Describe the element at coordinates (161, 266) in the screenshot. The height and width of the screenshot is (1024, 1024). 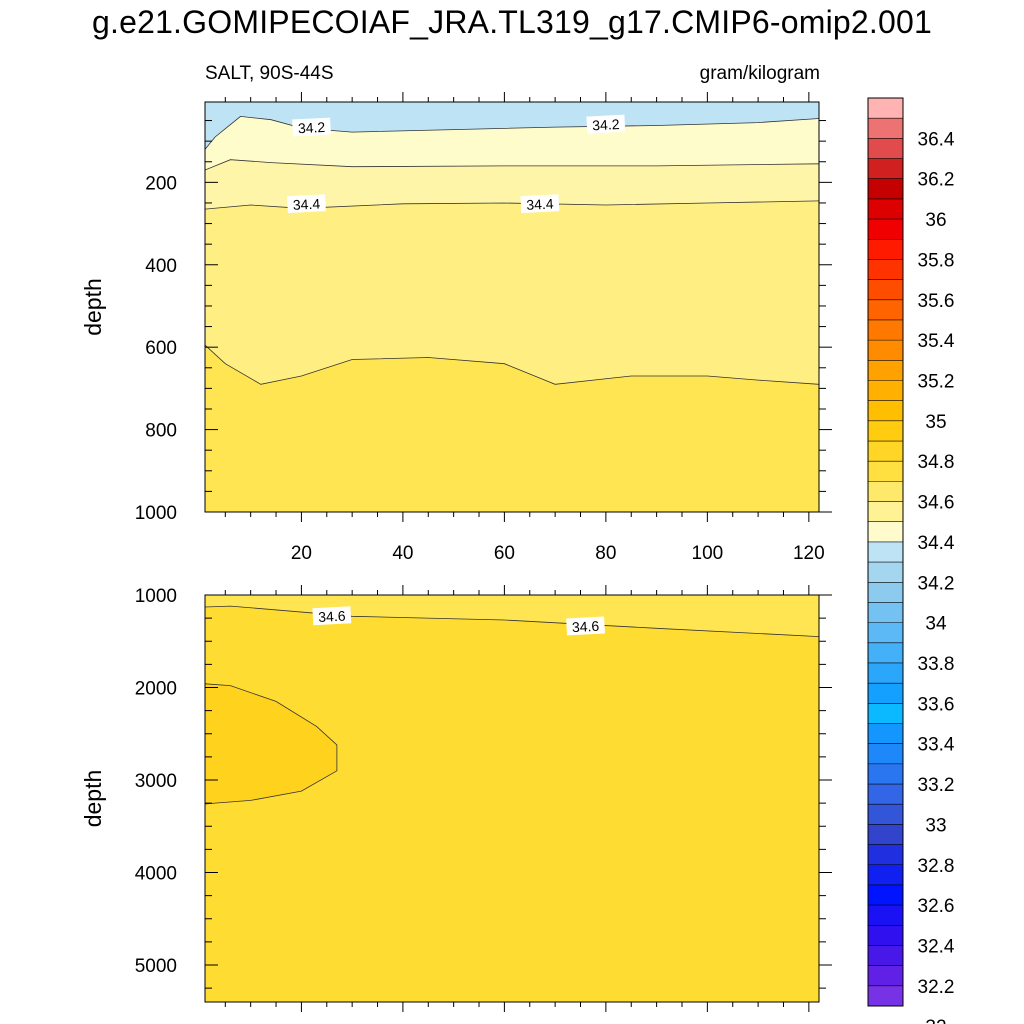
I see `y-tick-label: 400` at that location.